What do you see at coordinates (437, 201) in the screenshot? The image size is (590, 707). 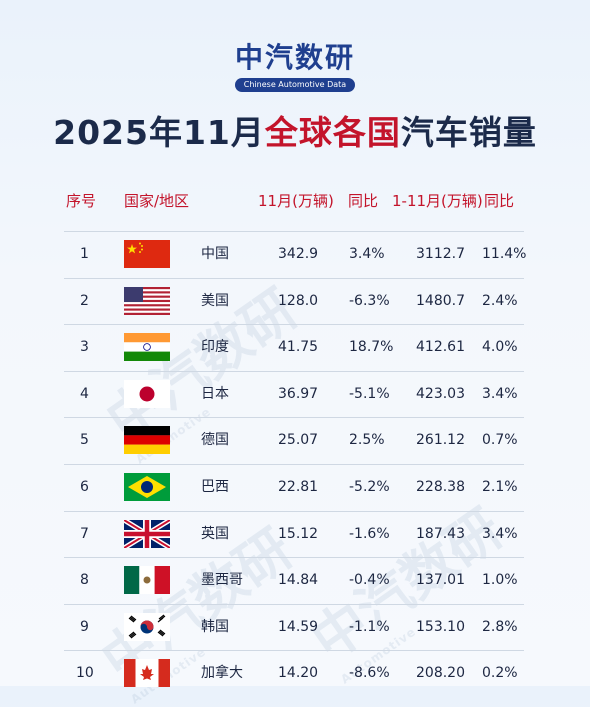 I see `header-ytd: 1-11月(万辆)` at bounding box center [437, 201].